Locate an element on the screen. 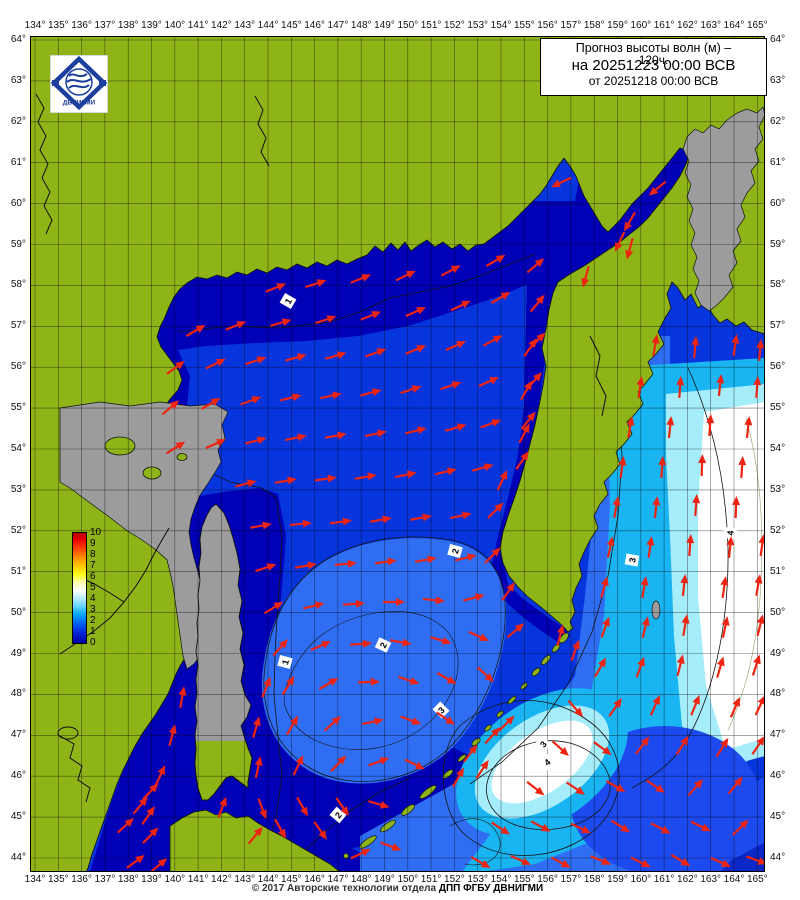  colorbar-tick-label: 3 is located at coordinates (93, 609).